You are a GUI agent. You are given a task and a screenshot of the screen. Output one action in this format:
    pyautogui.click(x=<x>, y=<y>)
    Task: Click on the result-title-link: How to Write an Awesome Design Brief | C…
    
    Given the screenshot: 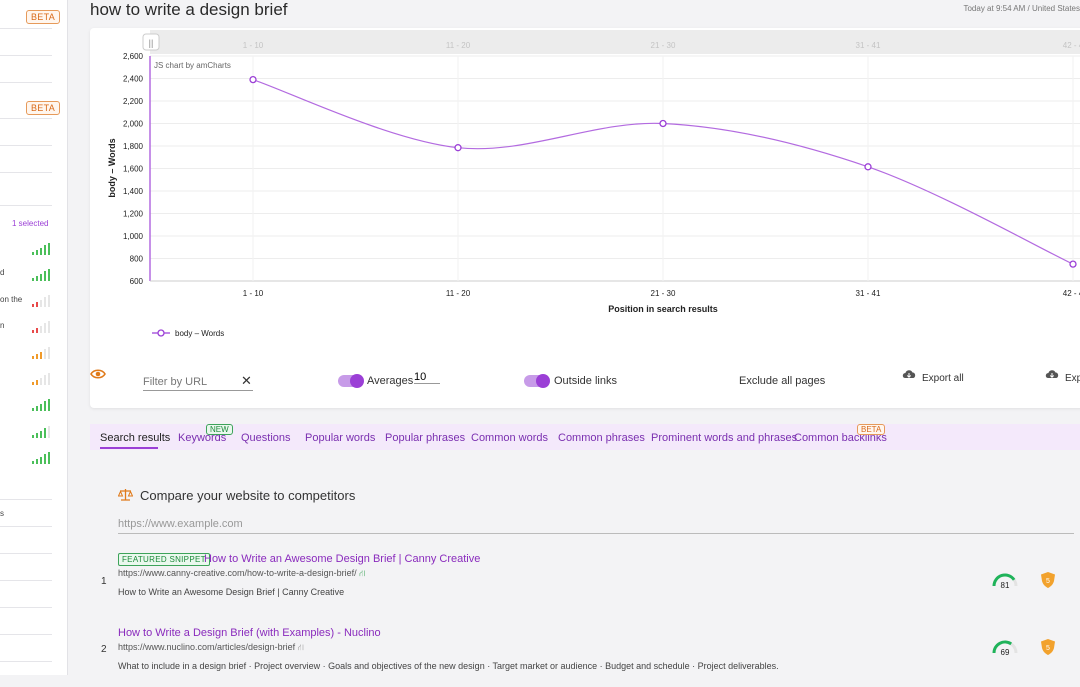 What is the action you would take?
    pyautogui.click(x=342, y=559)
    